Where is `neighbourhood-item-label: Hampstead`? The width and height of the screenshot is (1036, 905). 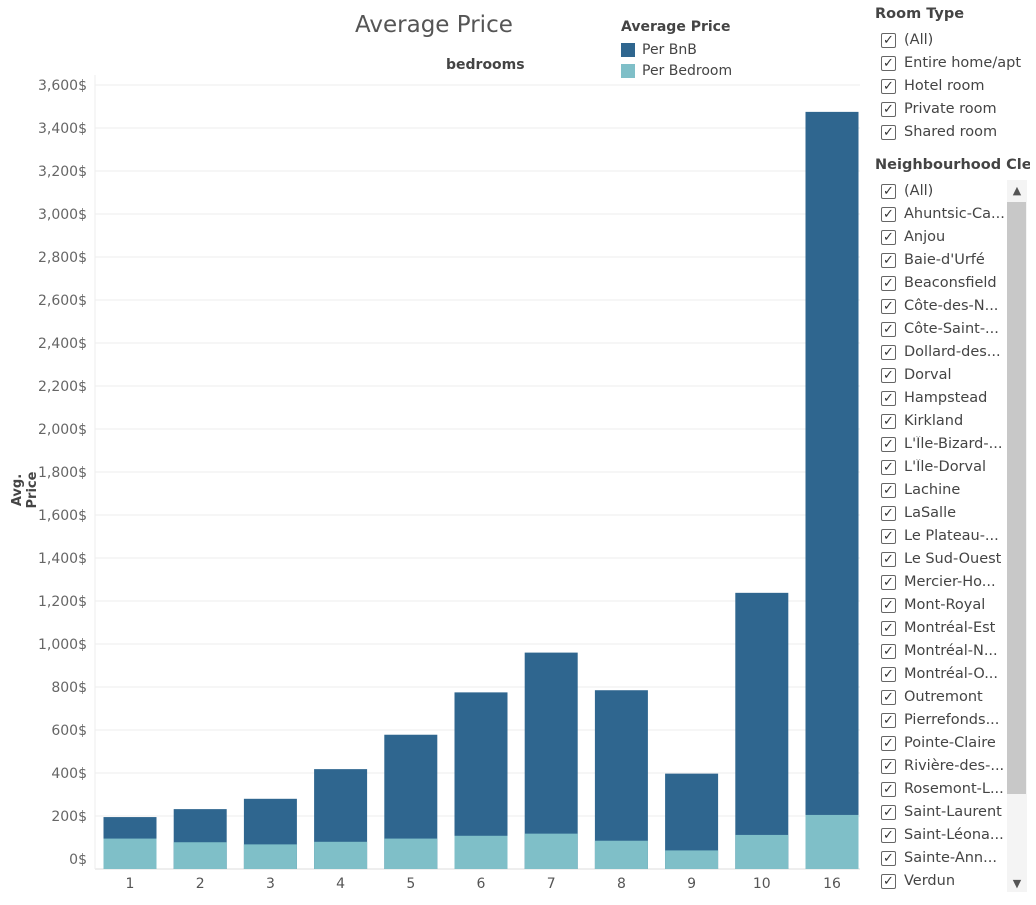 neighbourhood-item-label: Hampstead is located at coordinates (946, 398).